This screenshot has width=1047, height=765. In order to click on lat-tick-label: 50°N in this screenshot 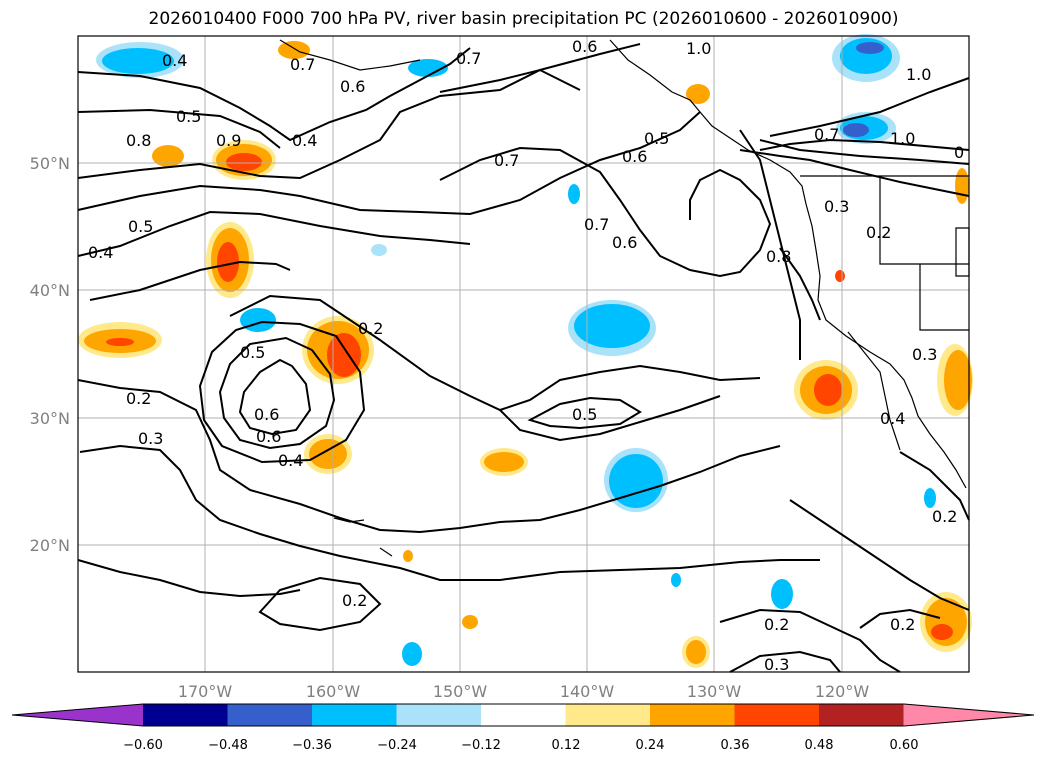, I will do `click(50, 163)`.